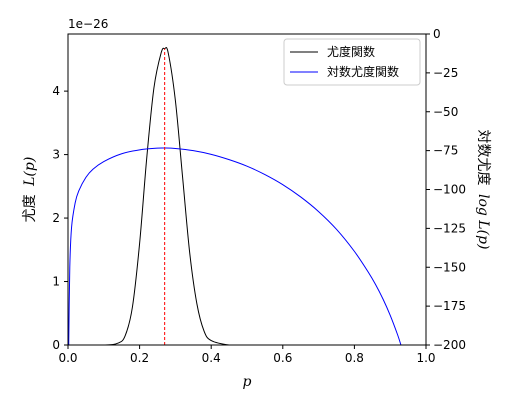 The width and height of the screenshot is (510, 409). I want to click on legend: 尤度関数 対数尤度関数, so click(352, 62).